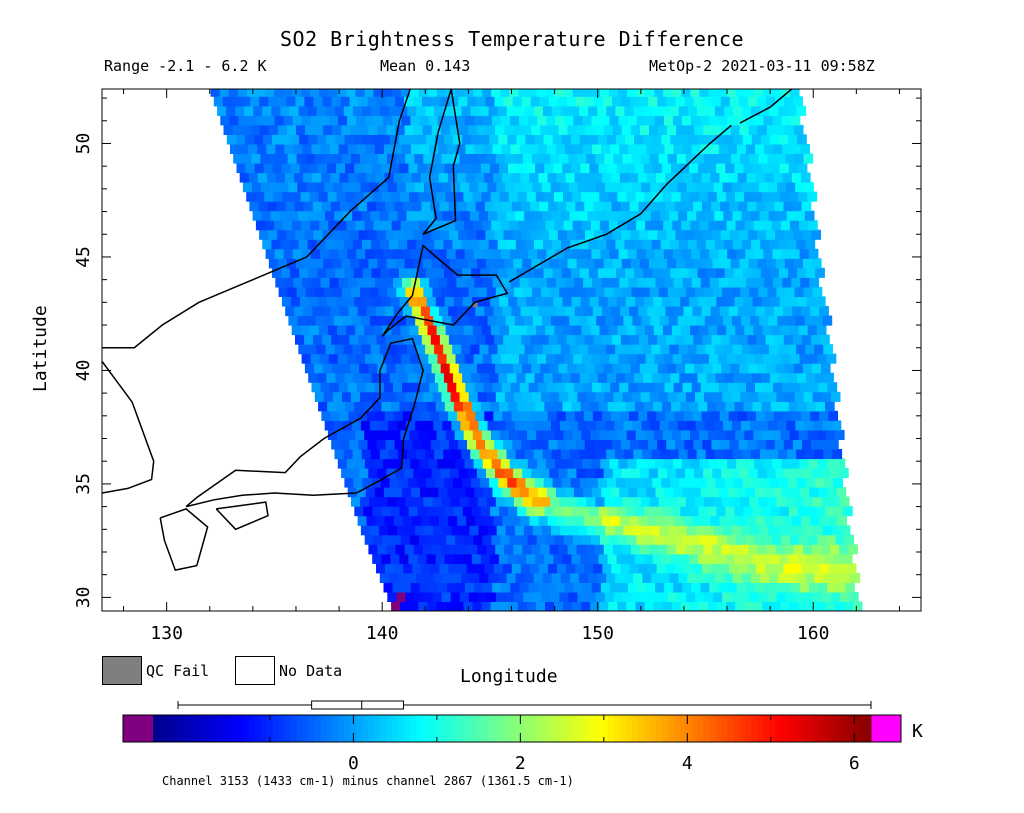 This screenshot has height=813, width=1024. Describe the element at coordinates (185, 66) in the screenshot. I see `range-text: Range -2.1 - 6.2 K` at that location.